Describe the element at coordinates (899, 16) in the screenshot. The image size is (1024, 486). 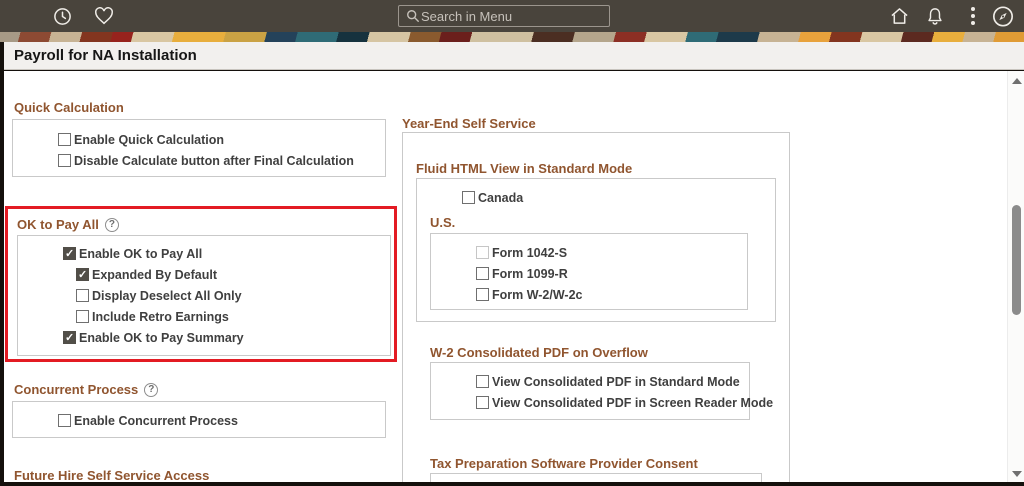
I see `home-icon` at that location.